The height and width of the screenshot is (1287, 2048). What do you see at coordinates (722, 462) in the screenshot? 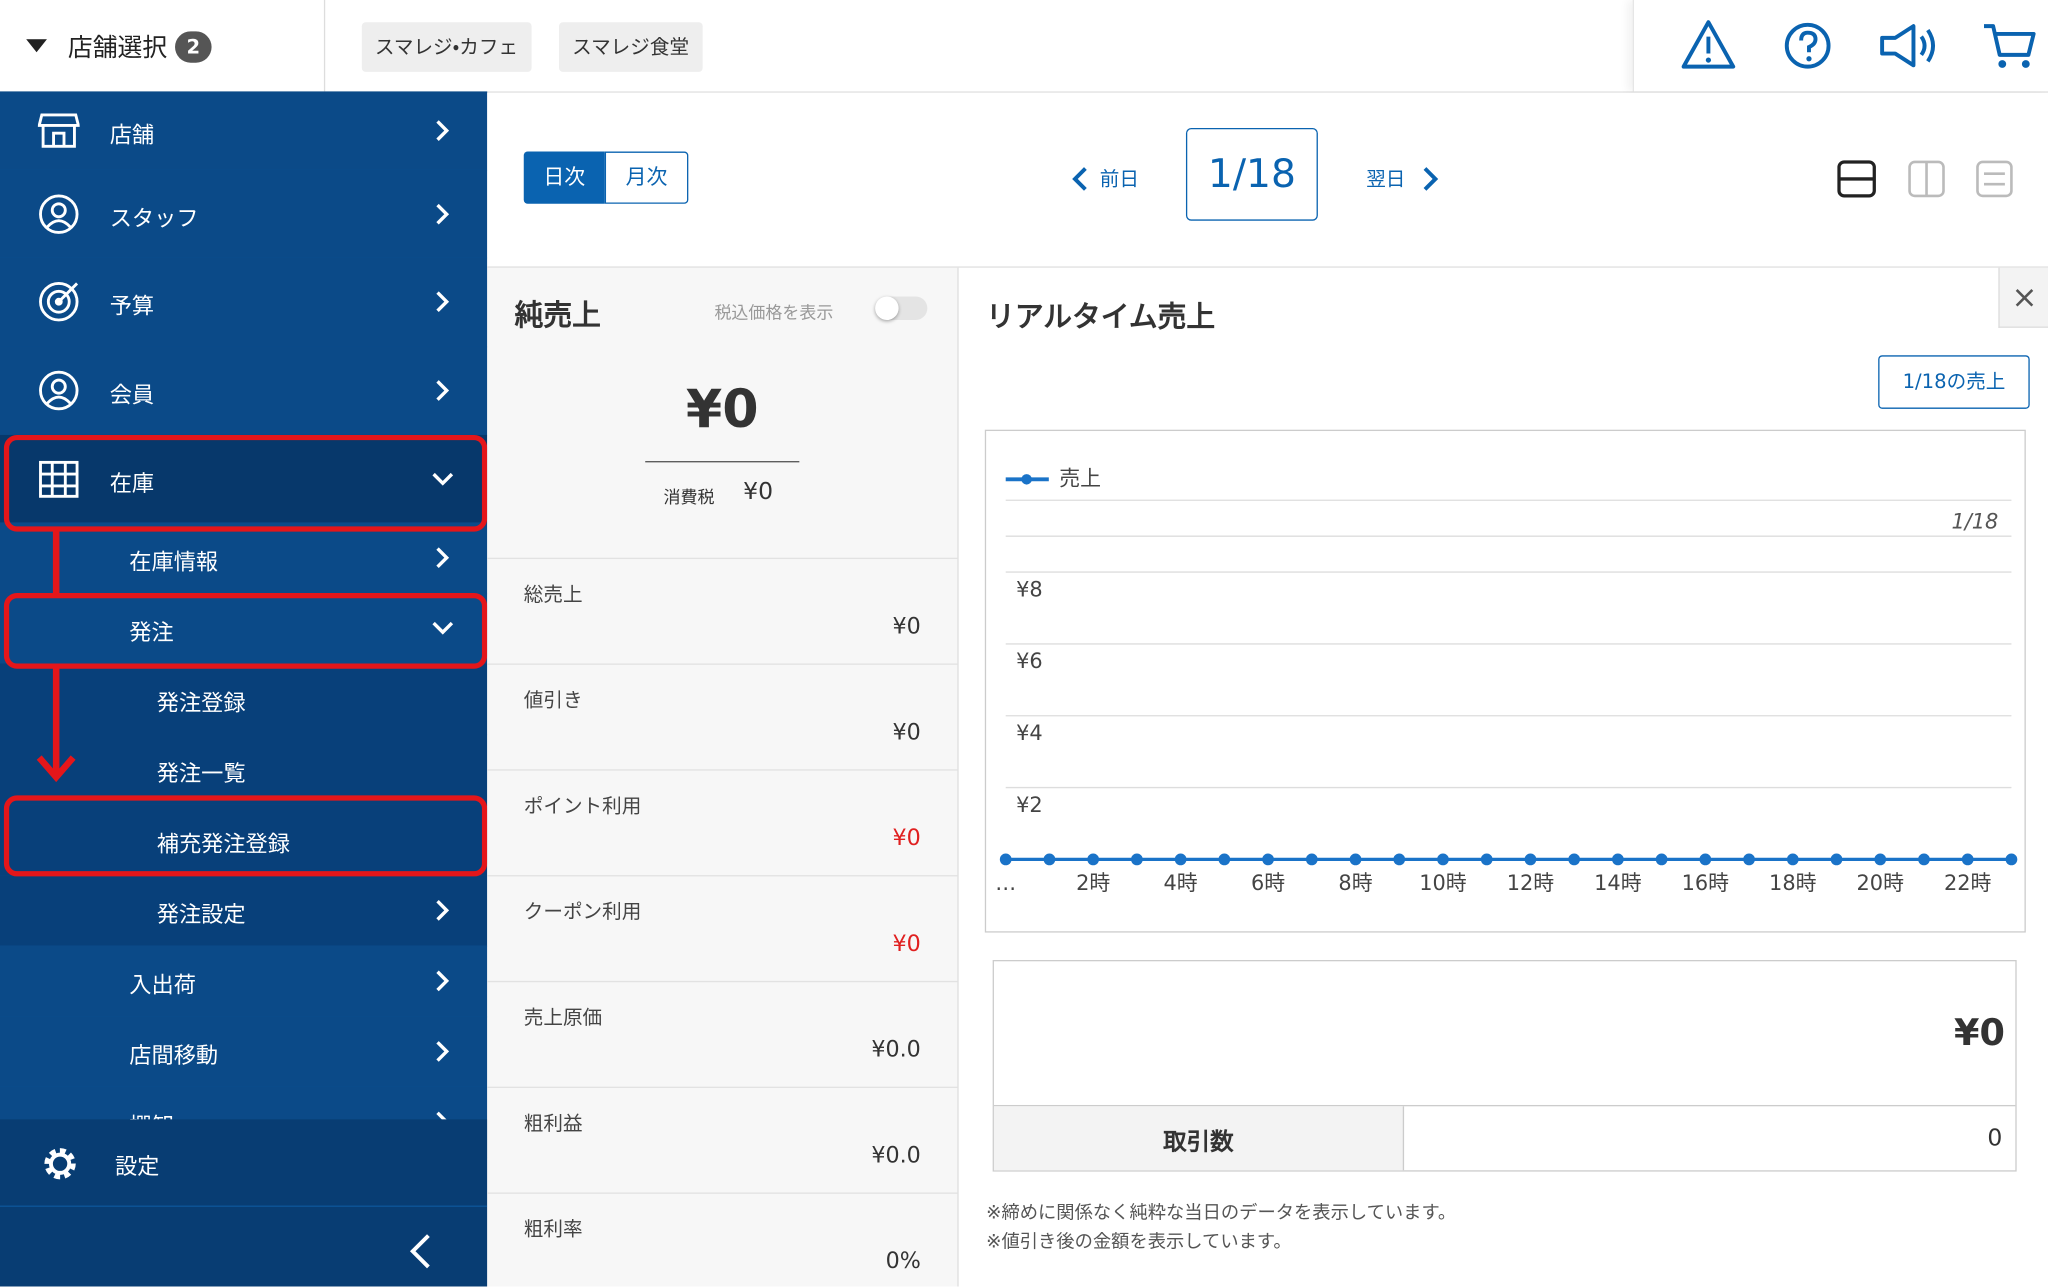
I see `divider` at bounding box center [722, 462].